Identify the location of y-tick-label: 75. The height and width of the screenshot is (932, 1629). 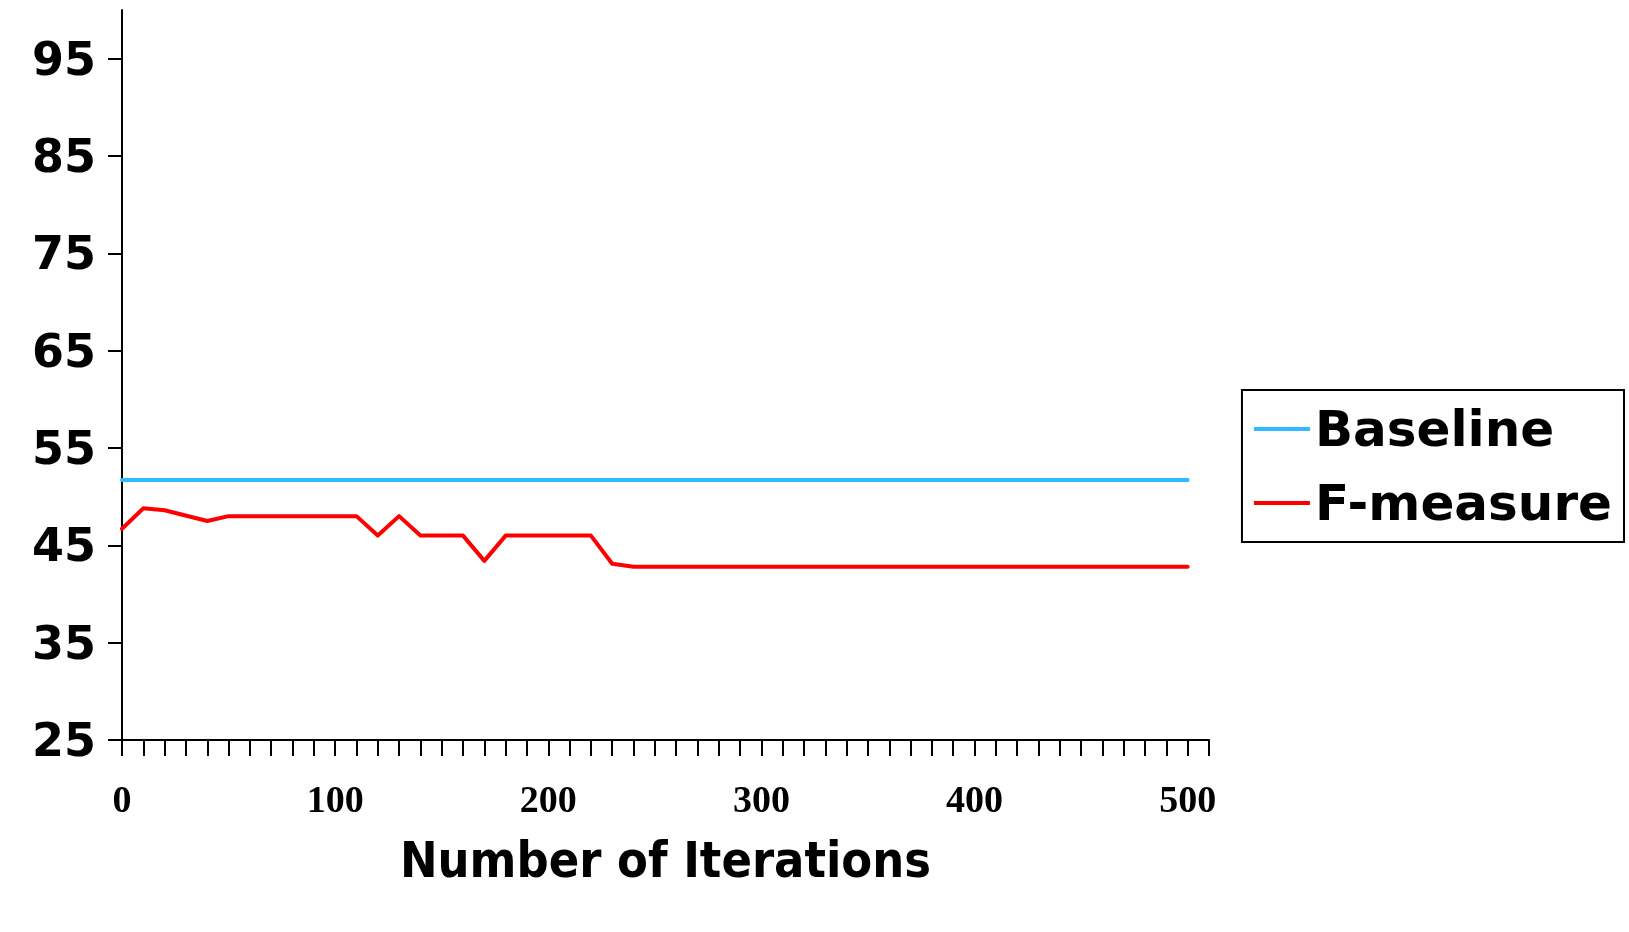
(63, 253).